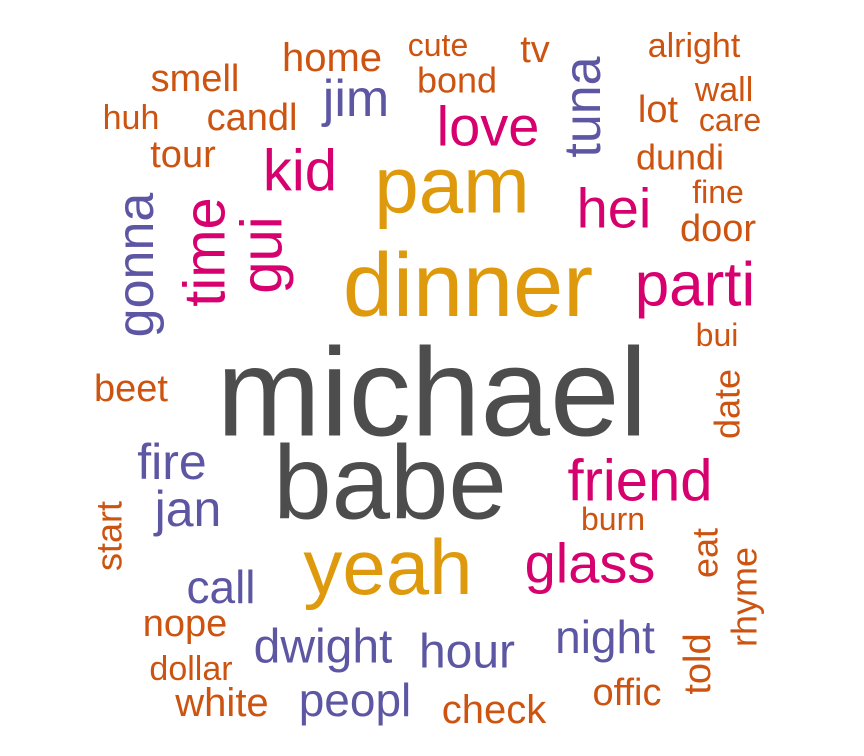 This screenshot has height=756, width=864. What do you see at coordinates (390, 483) in the screenshot?
I see `word-babe: babe` at bounding box center [390, 483].